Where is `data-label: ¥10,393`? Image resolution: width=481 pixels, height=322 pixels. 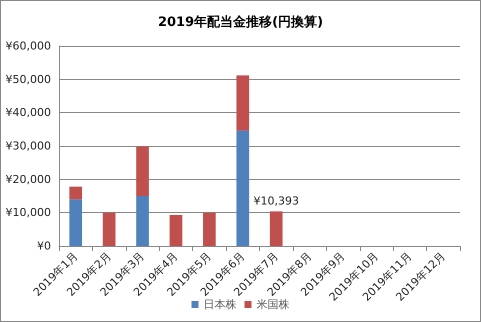
data-label: ¥10,393 is located at coordinates (276, 201).